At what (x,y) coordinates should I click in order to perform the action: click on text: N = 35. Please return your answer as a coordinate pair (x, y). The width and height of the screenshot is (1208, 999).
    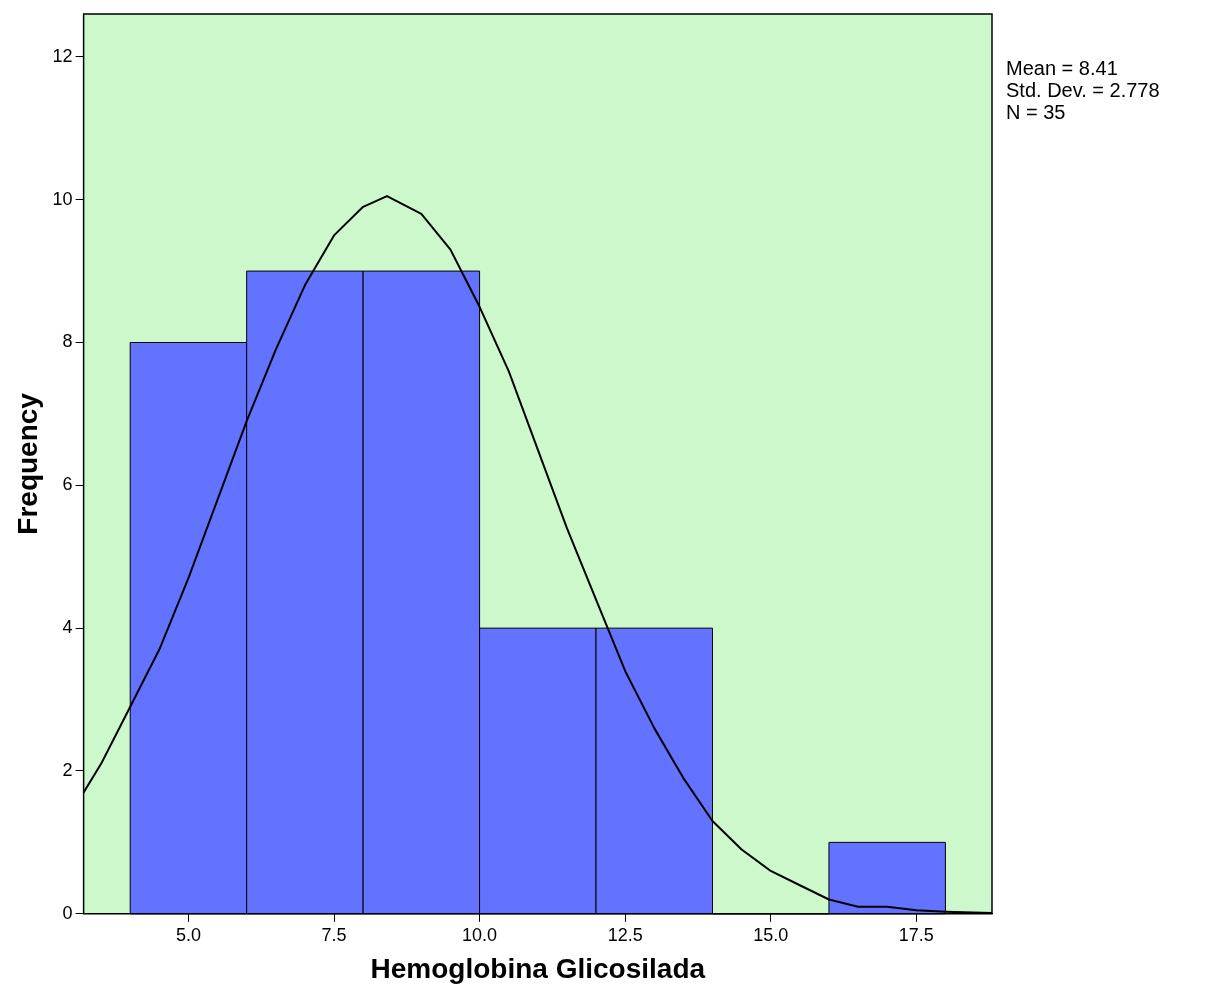
    Looking at the image, I should click on (1036, 111).